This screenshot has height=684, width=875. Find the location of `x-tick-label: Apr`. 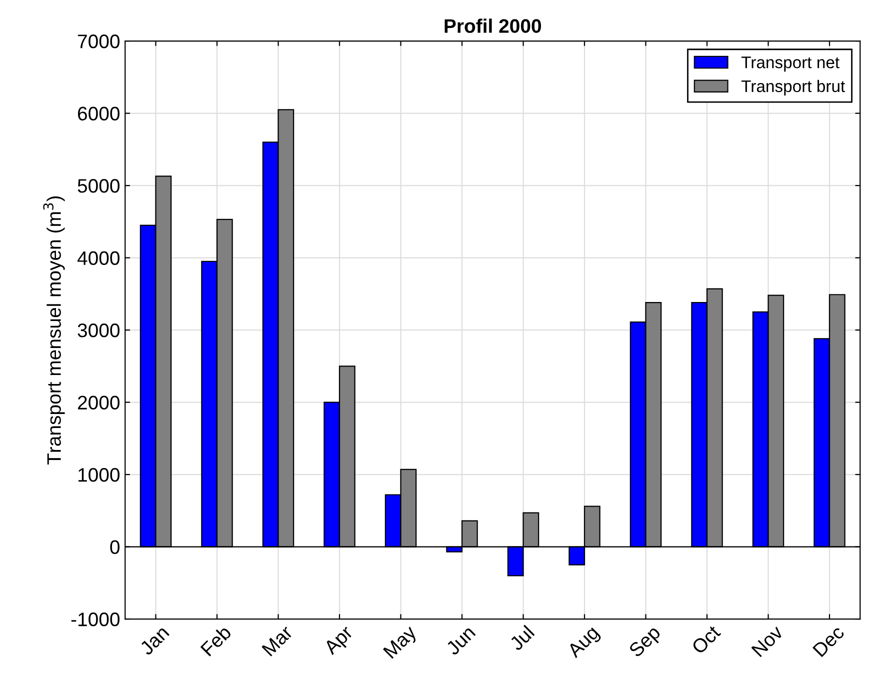

x-tick-label: Apr is located at coordinates (339, 641).